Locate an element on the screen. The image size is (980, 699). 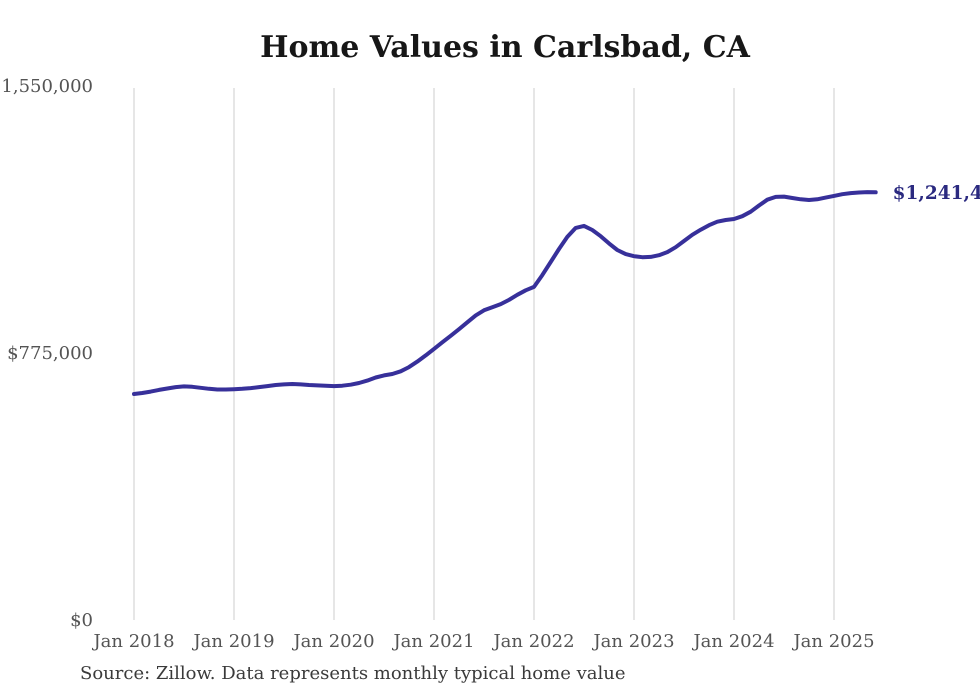
x-axis-tick-label: Jan 2025 is located at coordinates (832, 641).